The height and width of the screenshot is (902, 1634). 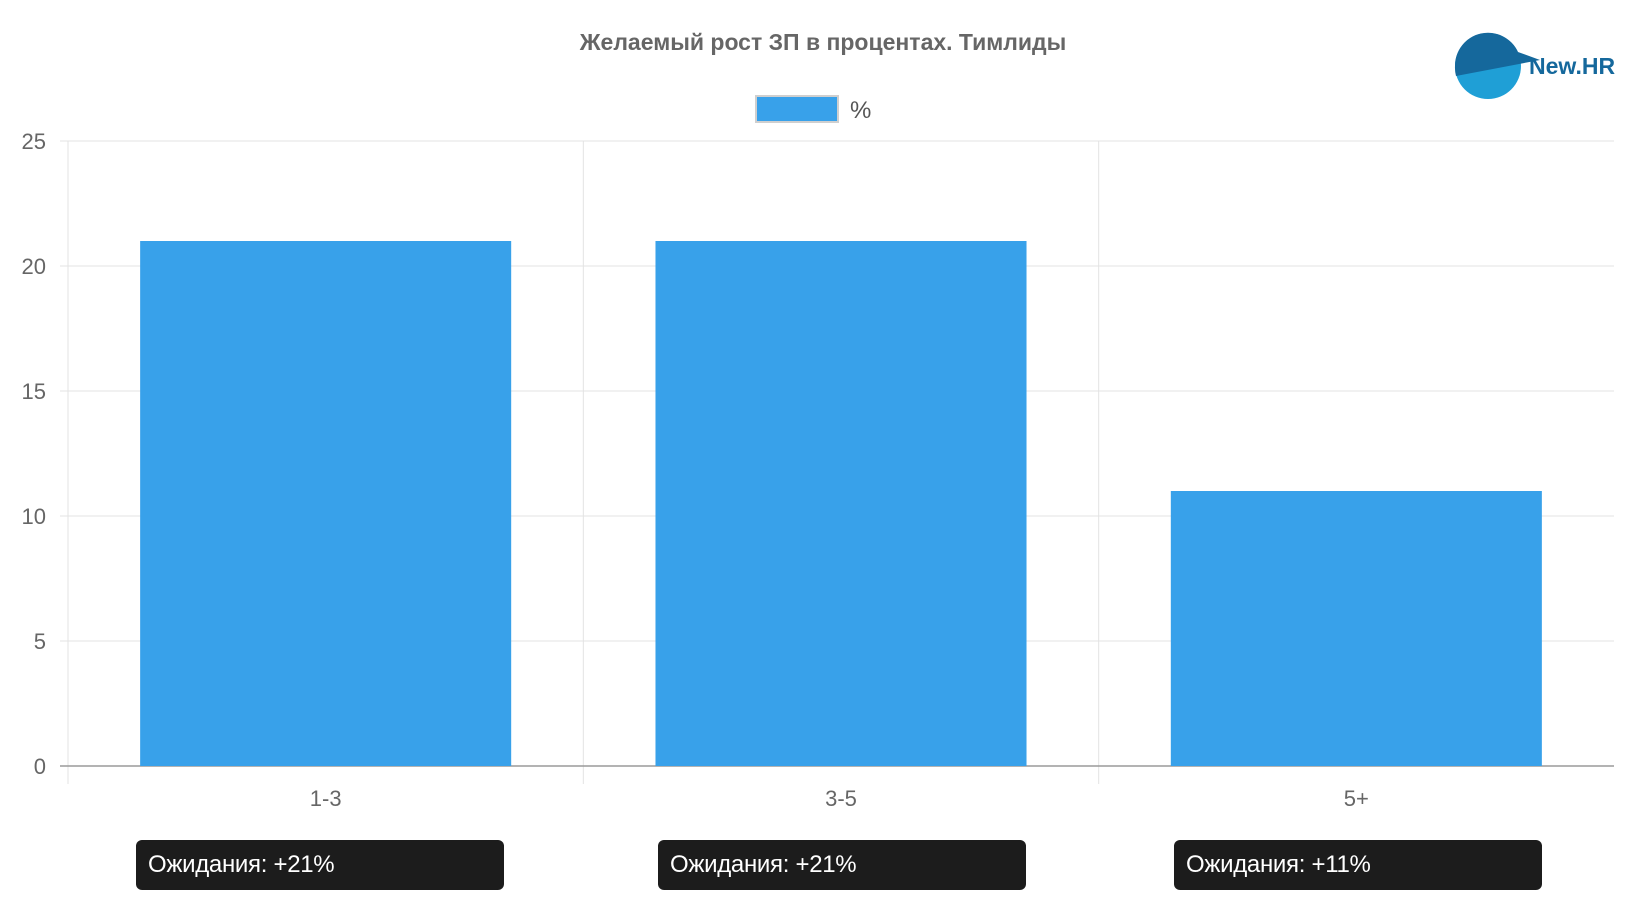 What do you see at coordinates (34, 266) in the screenshot?
I see `y-tick-label: 20` at bounding box center [34, 266].